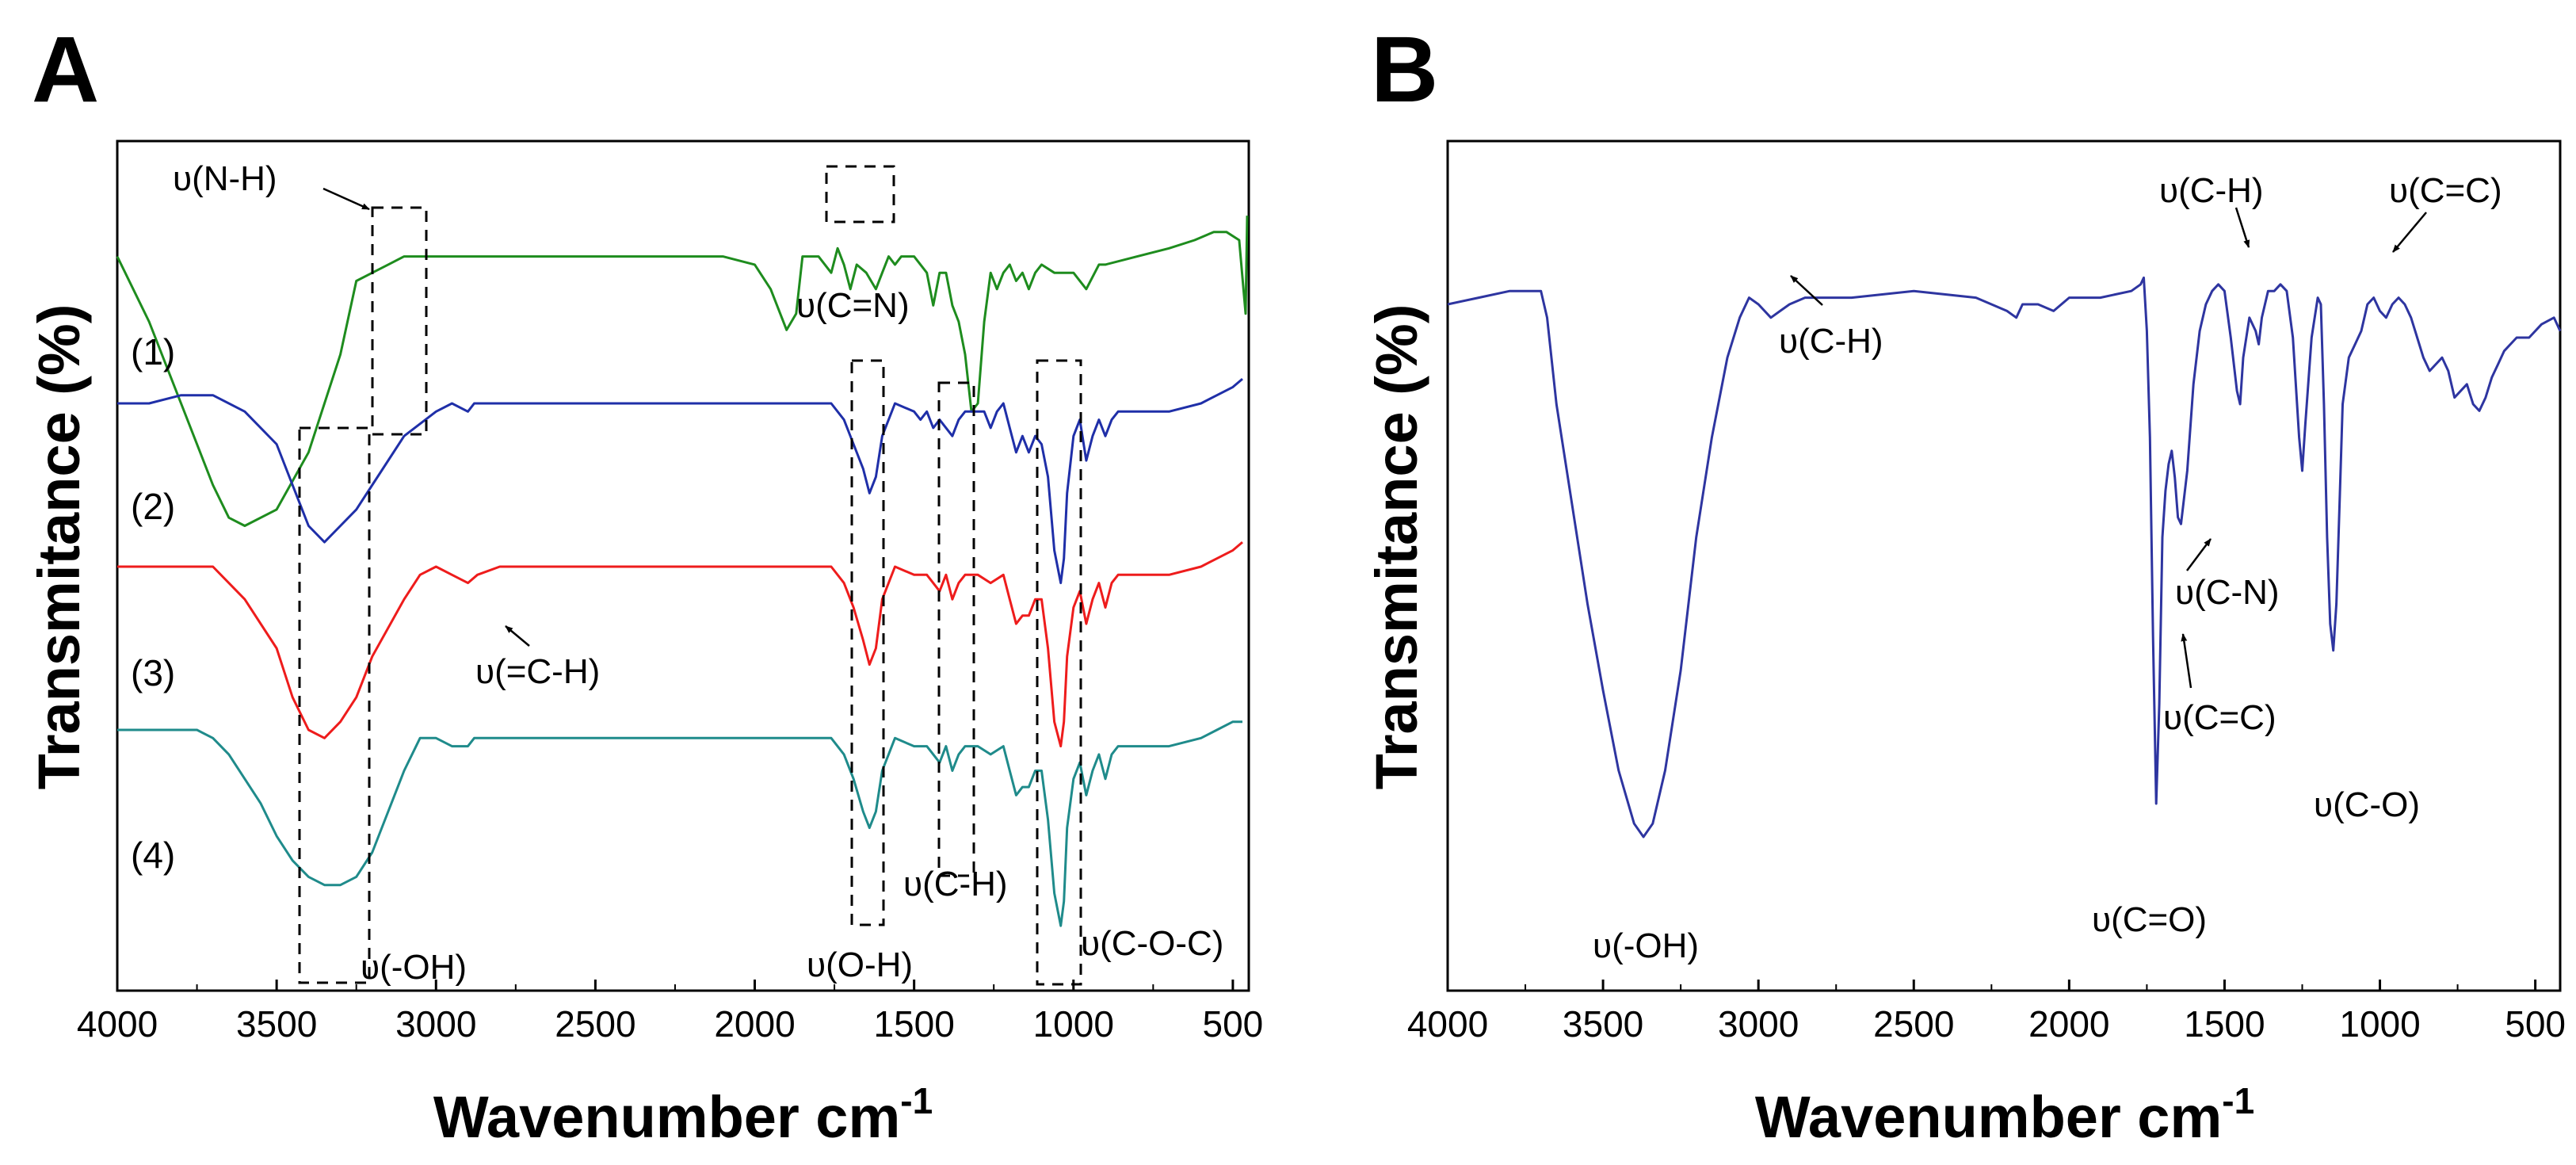 This screenshot has width=2576, height=1165. What do you see at coordinates (399, 321) in the screenshot?
I see `box-nh` at bounding box center [399, 321].